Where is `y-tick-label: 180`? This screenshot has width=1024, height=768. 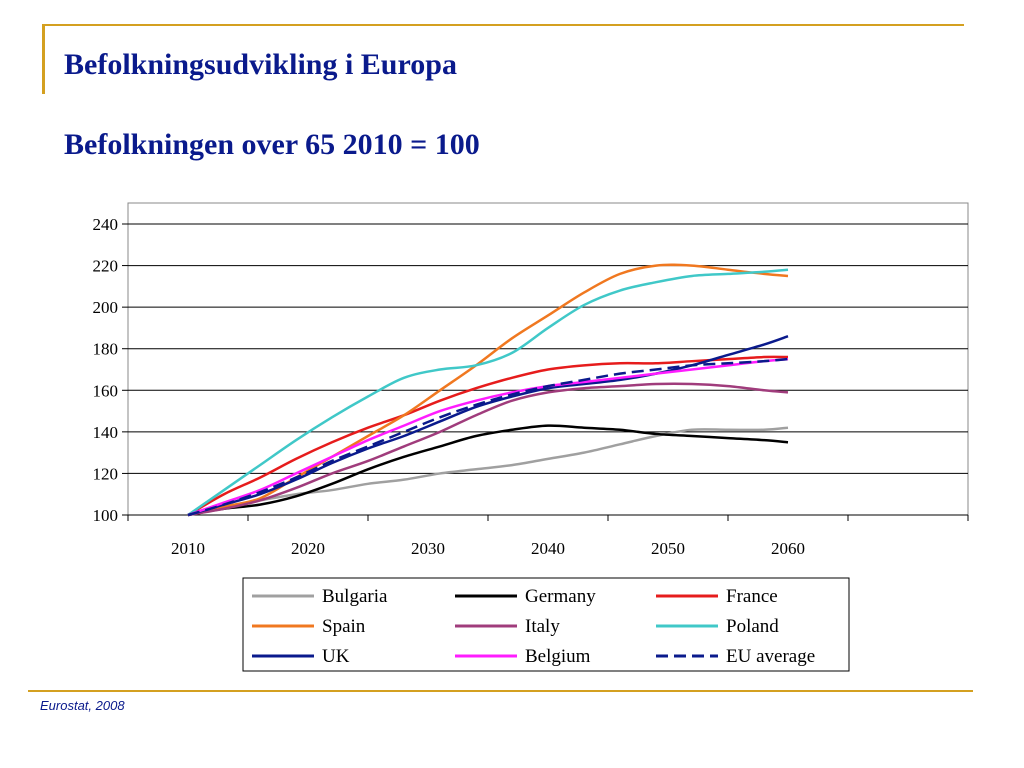 y-tick-label: 180 is located at coordinates (106, 349).